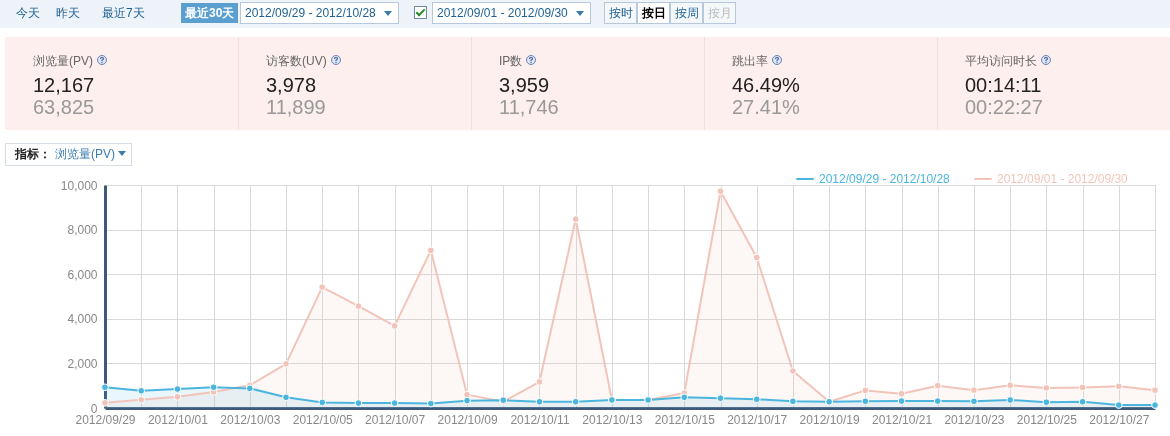 Image resolution: width=1170 pixels, height=436 pixels. Describe the element at coordinates (511, 13) in the screenshot. I see `text: 2012/09/01 - 2012/09/30` at that location.